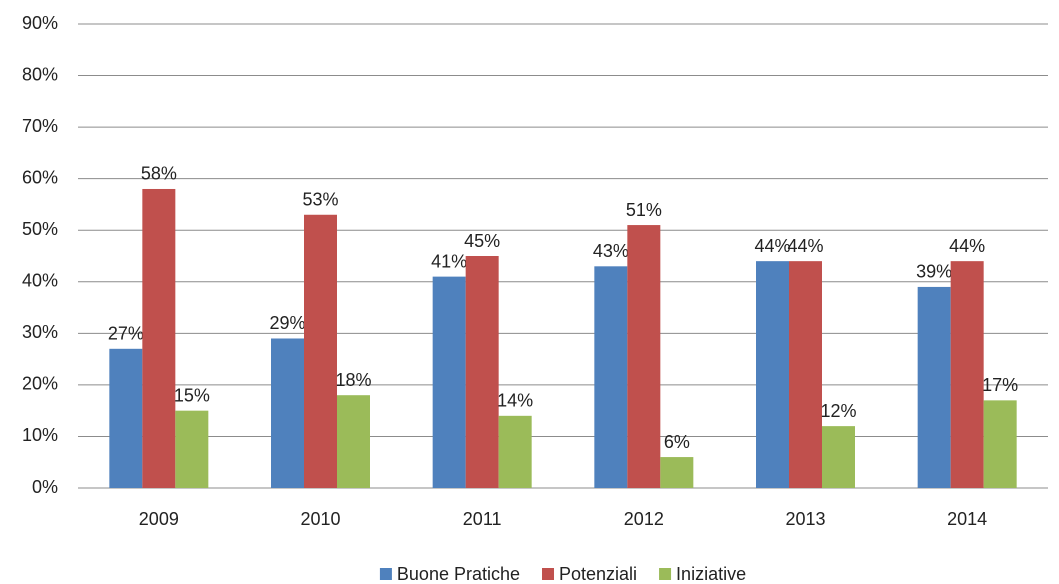 This screenshot has width=1059, height=584. What do you see at coordinates (353, 380) in the screenshot?
I see `data-label: 18%` at bounding box center [353, 380].